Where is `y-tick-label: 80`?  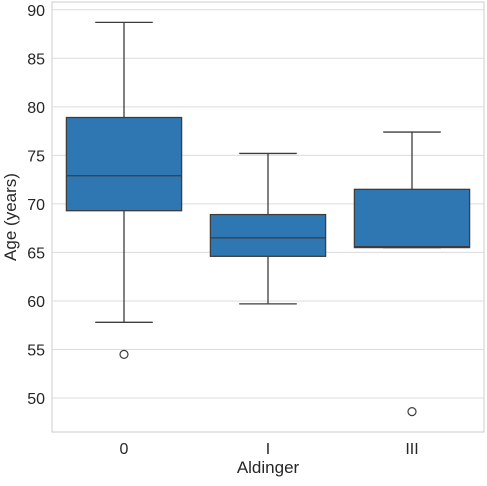
y-tick-label: 80 is located at coordinates (36, 108).